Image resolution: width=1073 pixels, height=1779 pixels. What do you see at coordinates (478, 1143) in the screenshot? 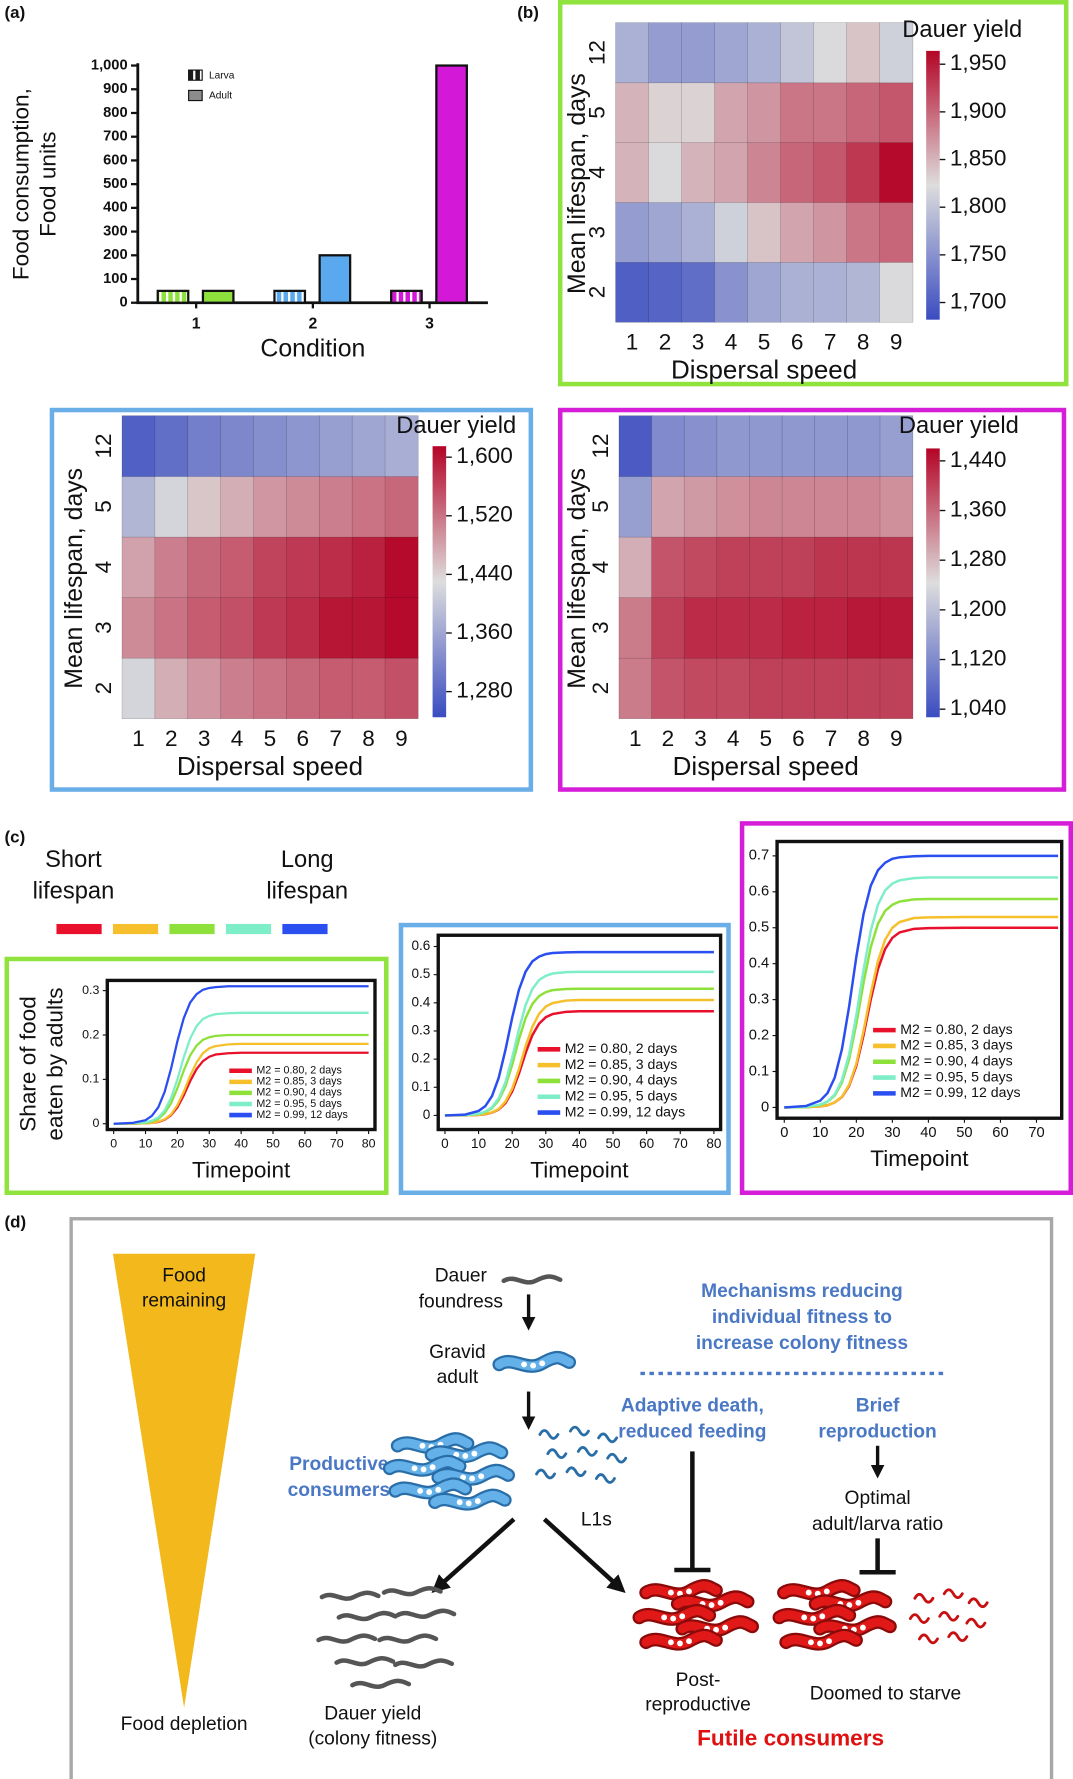
I see `x-tick-label: 10` at bounding box center [478, 1143].